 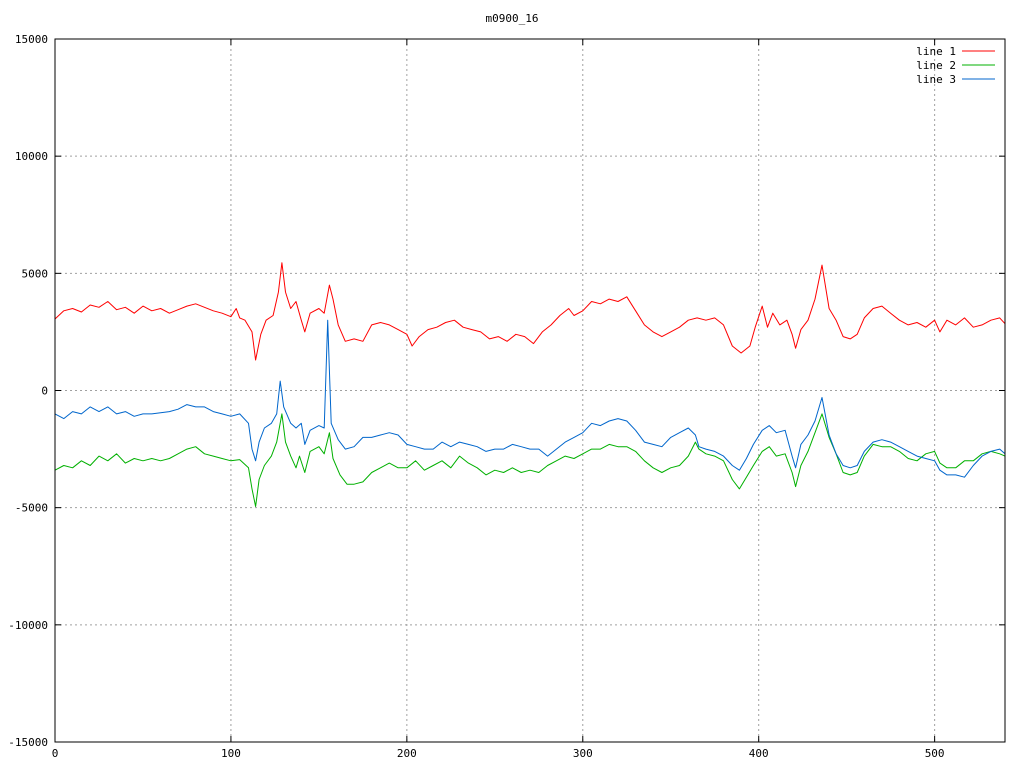 What do you see at coordinates (583, 753) in the screenshot?
I see `x-tick-label: 300` at bounding box center [583, 753].